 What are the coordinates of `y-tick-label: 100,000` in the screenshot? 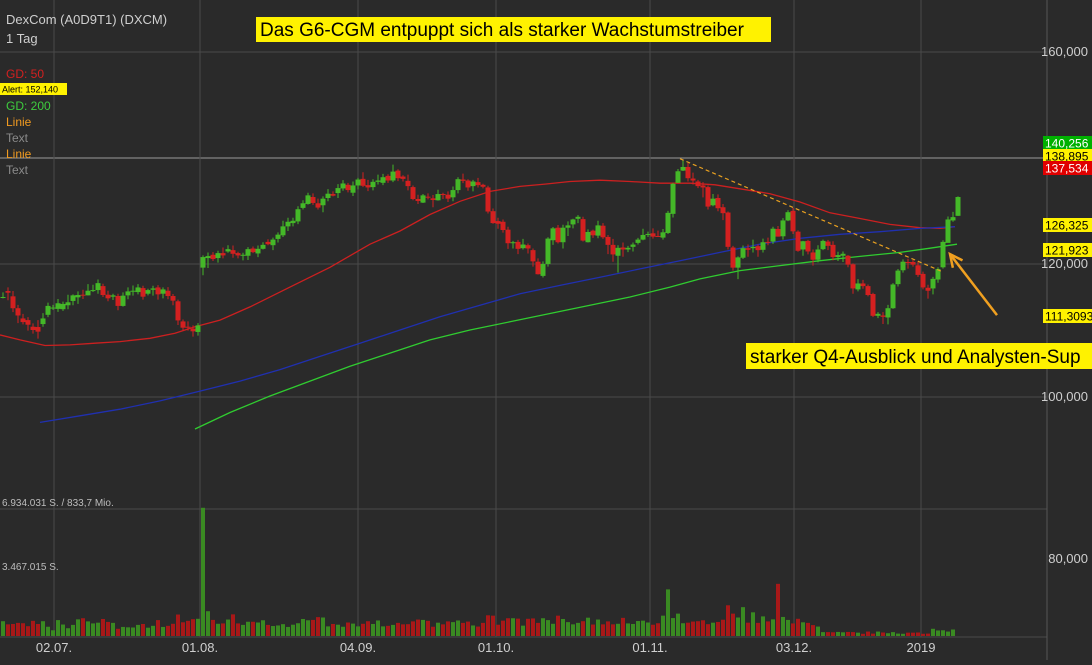 It's located at (1064, 396).